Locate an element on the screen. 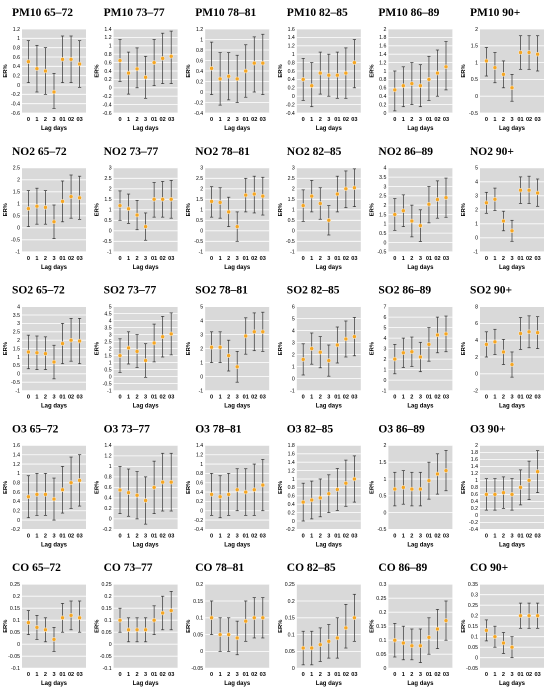 This screenshot has width=550, height=694. y-tick-label: -0.1 is located at coordinates (15, 669).